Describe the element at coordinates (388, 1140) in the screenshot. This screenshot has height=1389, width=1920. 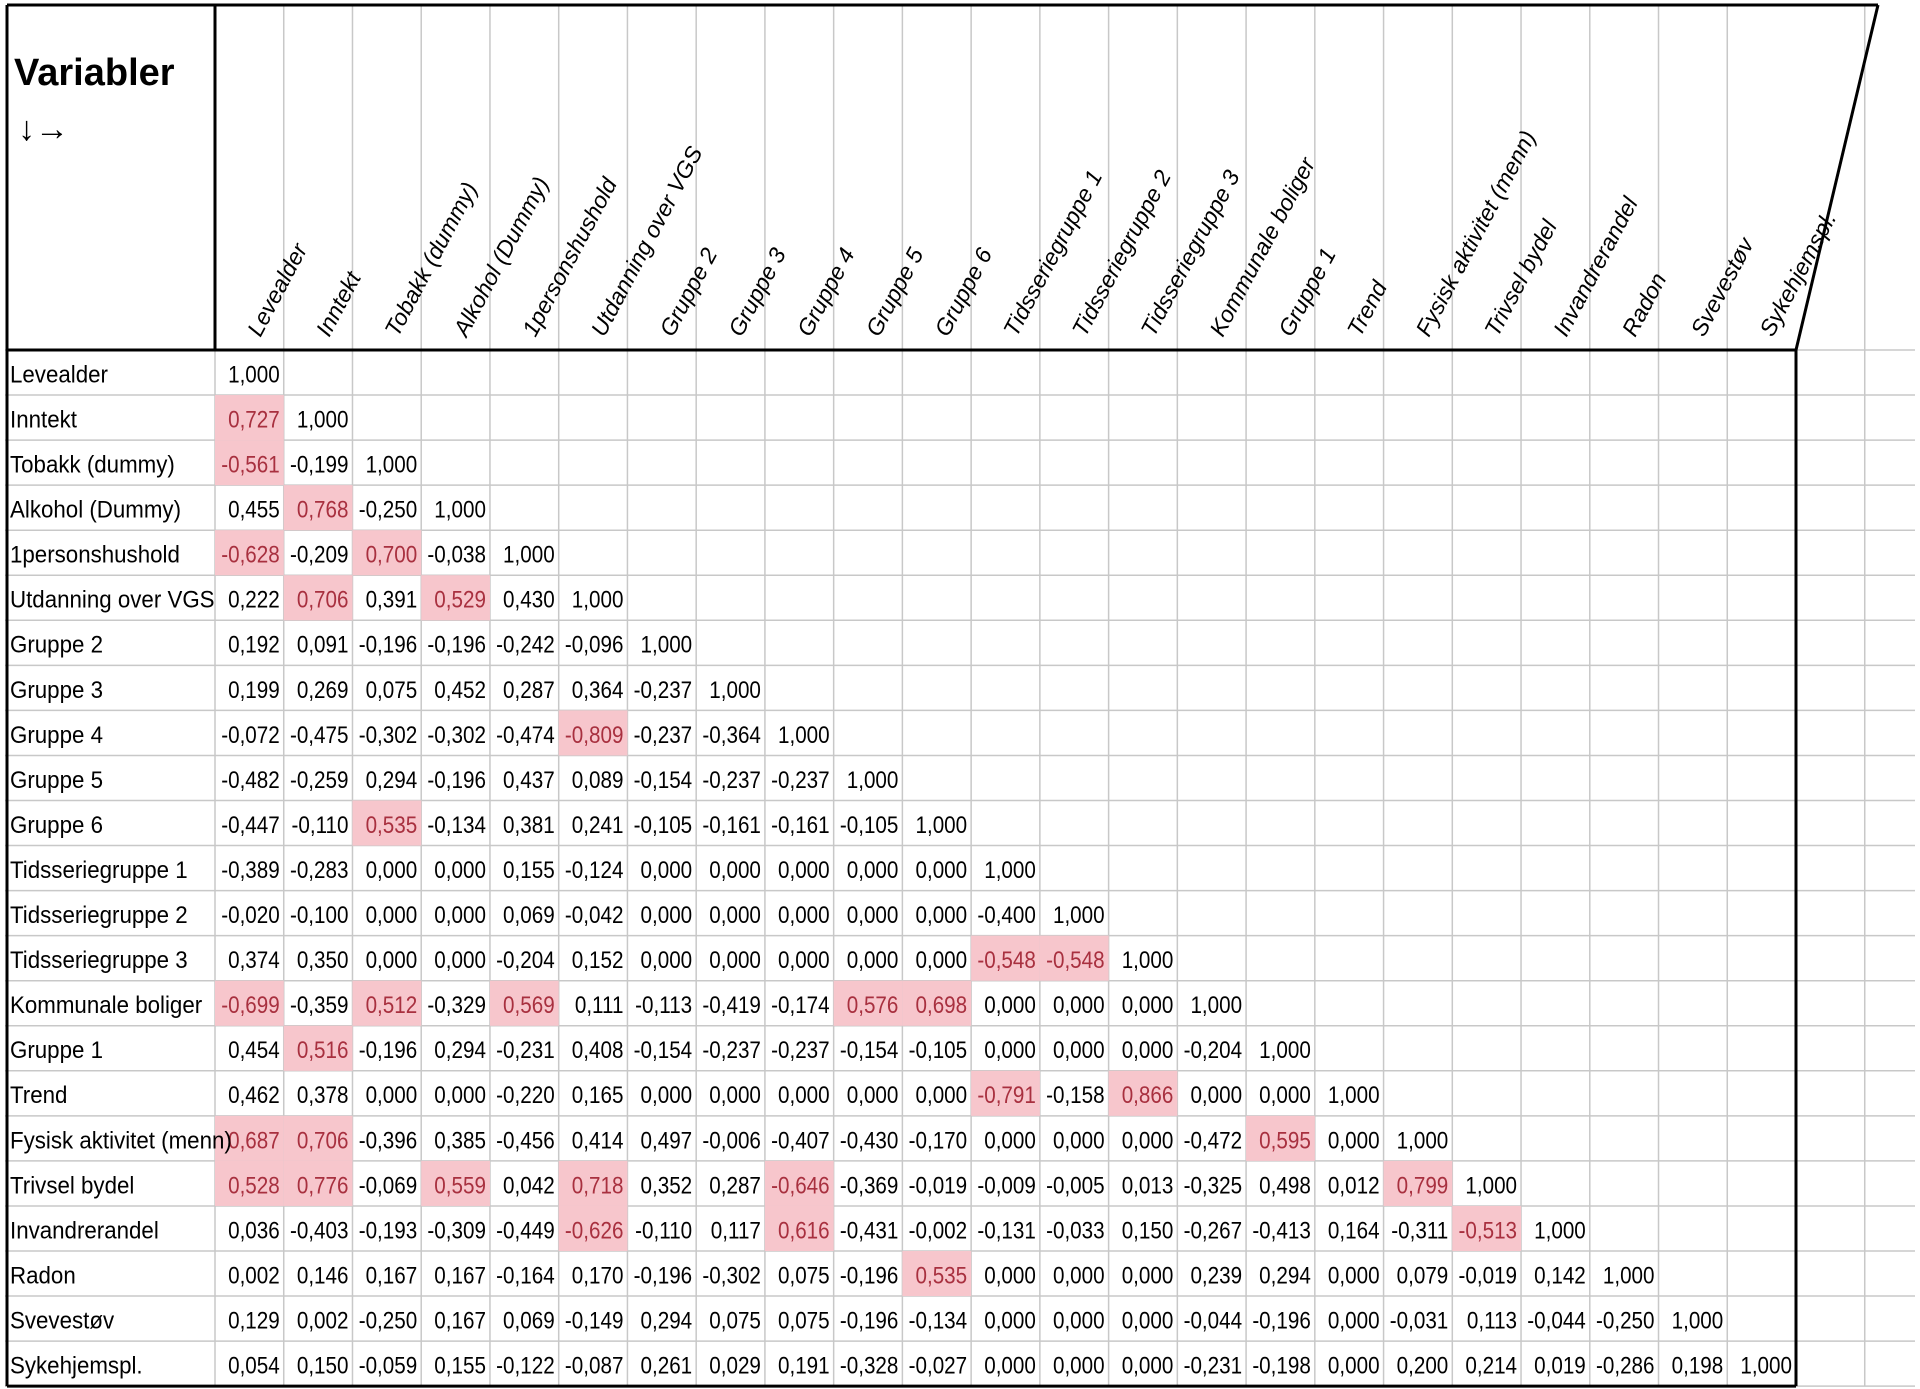
I see `cell-value: -0,396` at that location.